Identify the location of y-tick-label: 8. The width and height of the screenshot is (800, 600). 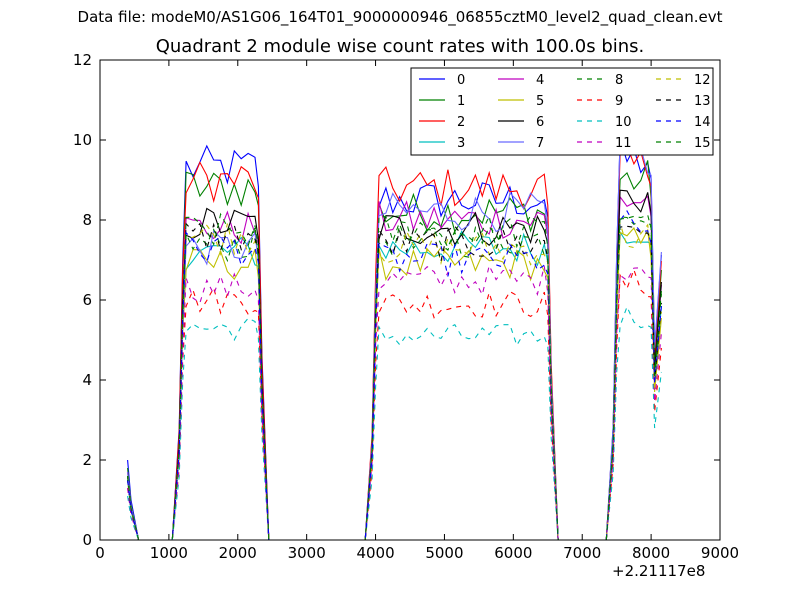
(87, 220).